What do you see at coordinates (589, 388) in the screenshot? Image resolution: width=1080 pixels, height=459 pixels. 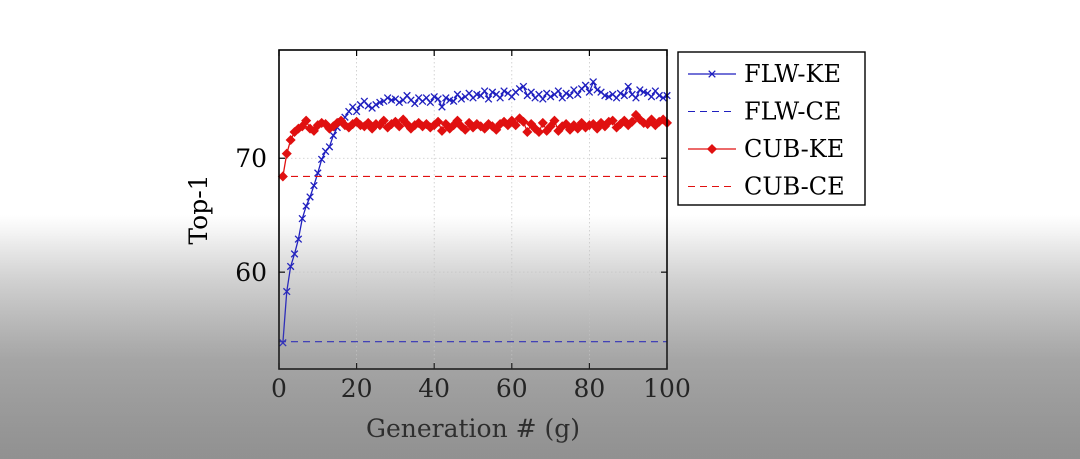 I see `x-tick-label: 80` at bounding box center [589, 388].